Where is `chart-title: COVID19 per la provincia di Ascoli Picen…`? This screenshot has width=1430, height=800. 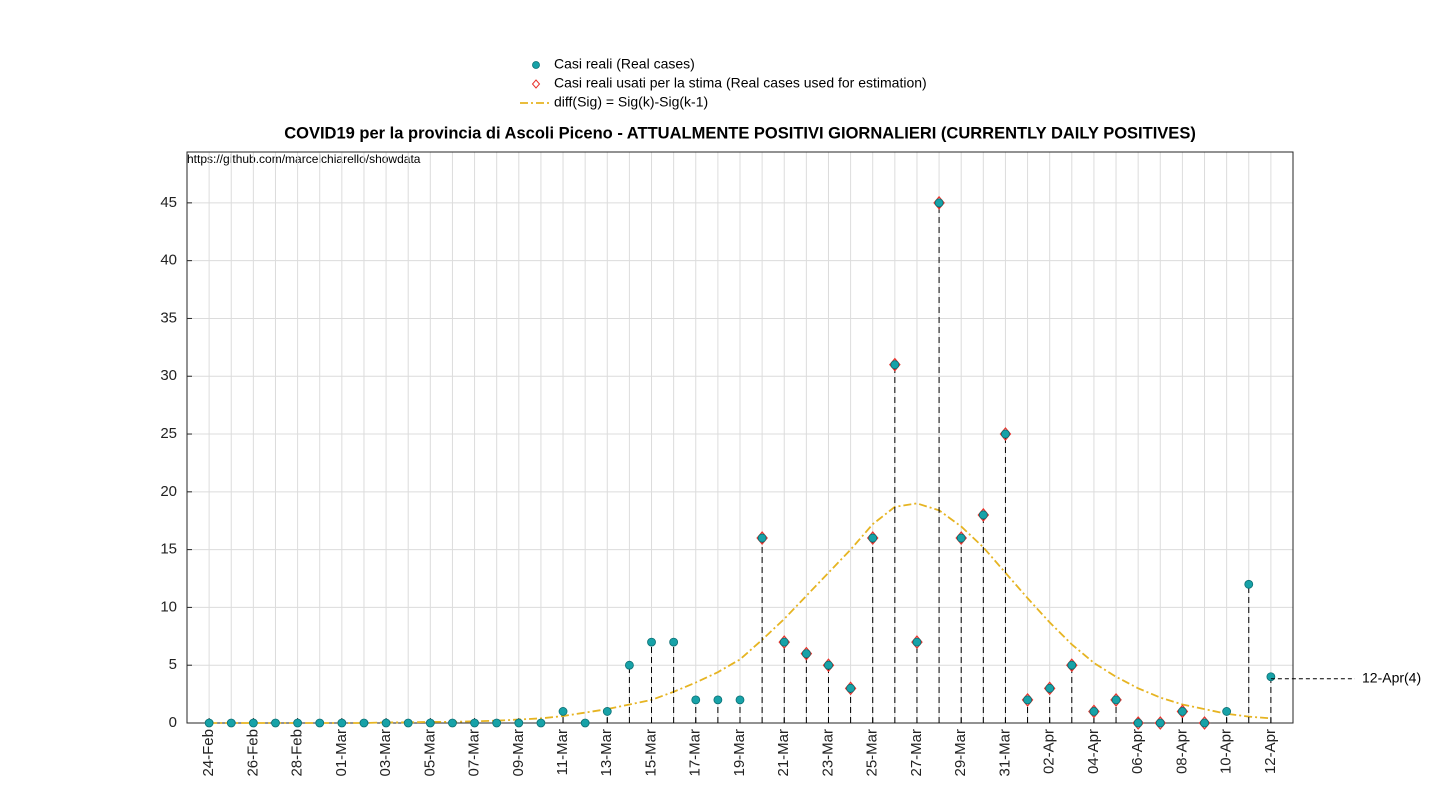 chart-title: COVID19 per la provincia di Ascoli Picen… is located at coordinates (740, 133).